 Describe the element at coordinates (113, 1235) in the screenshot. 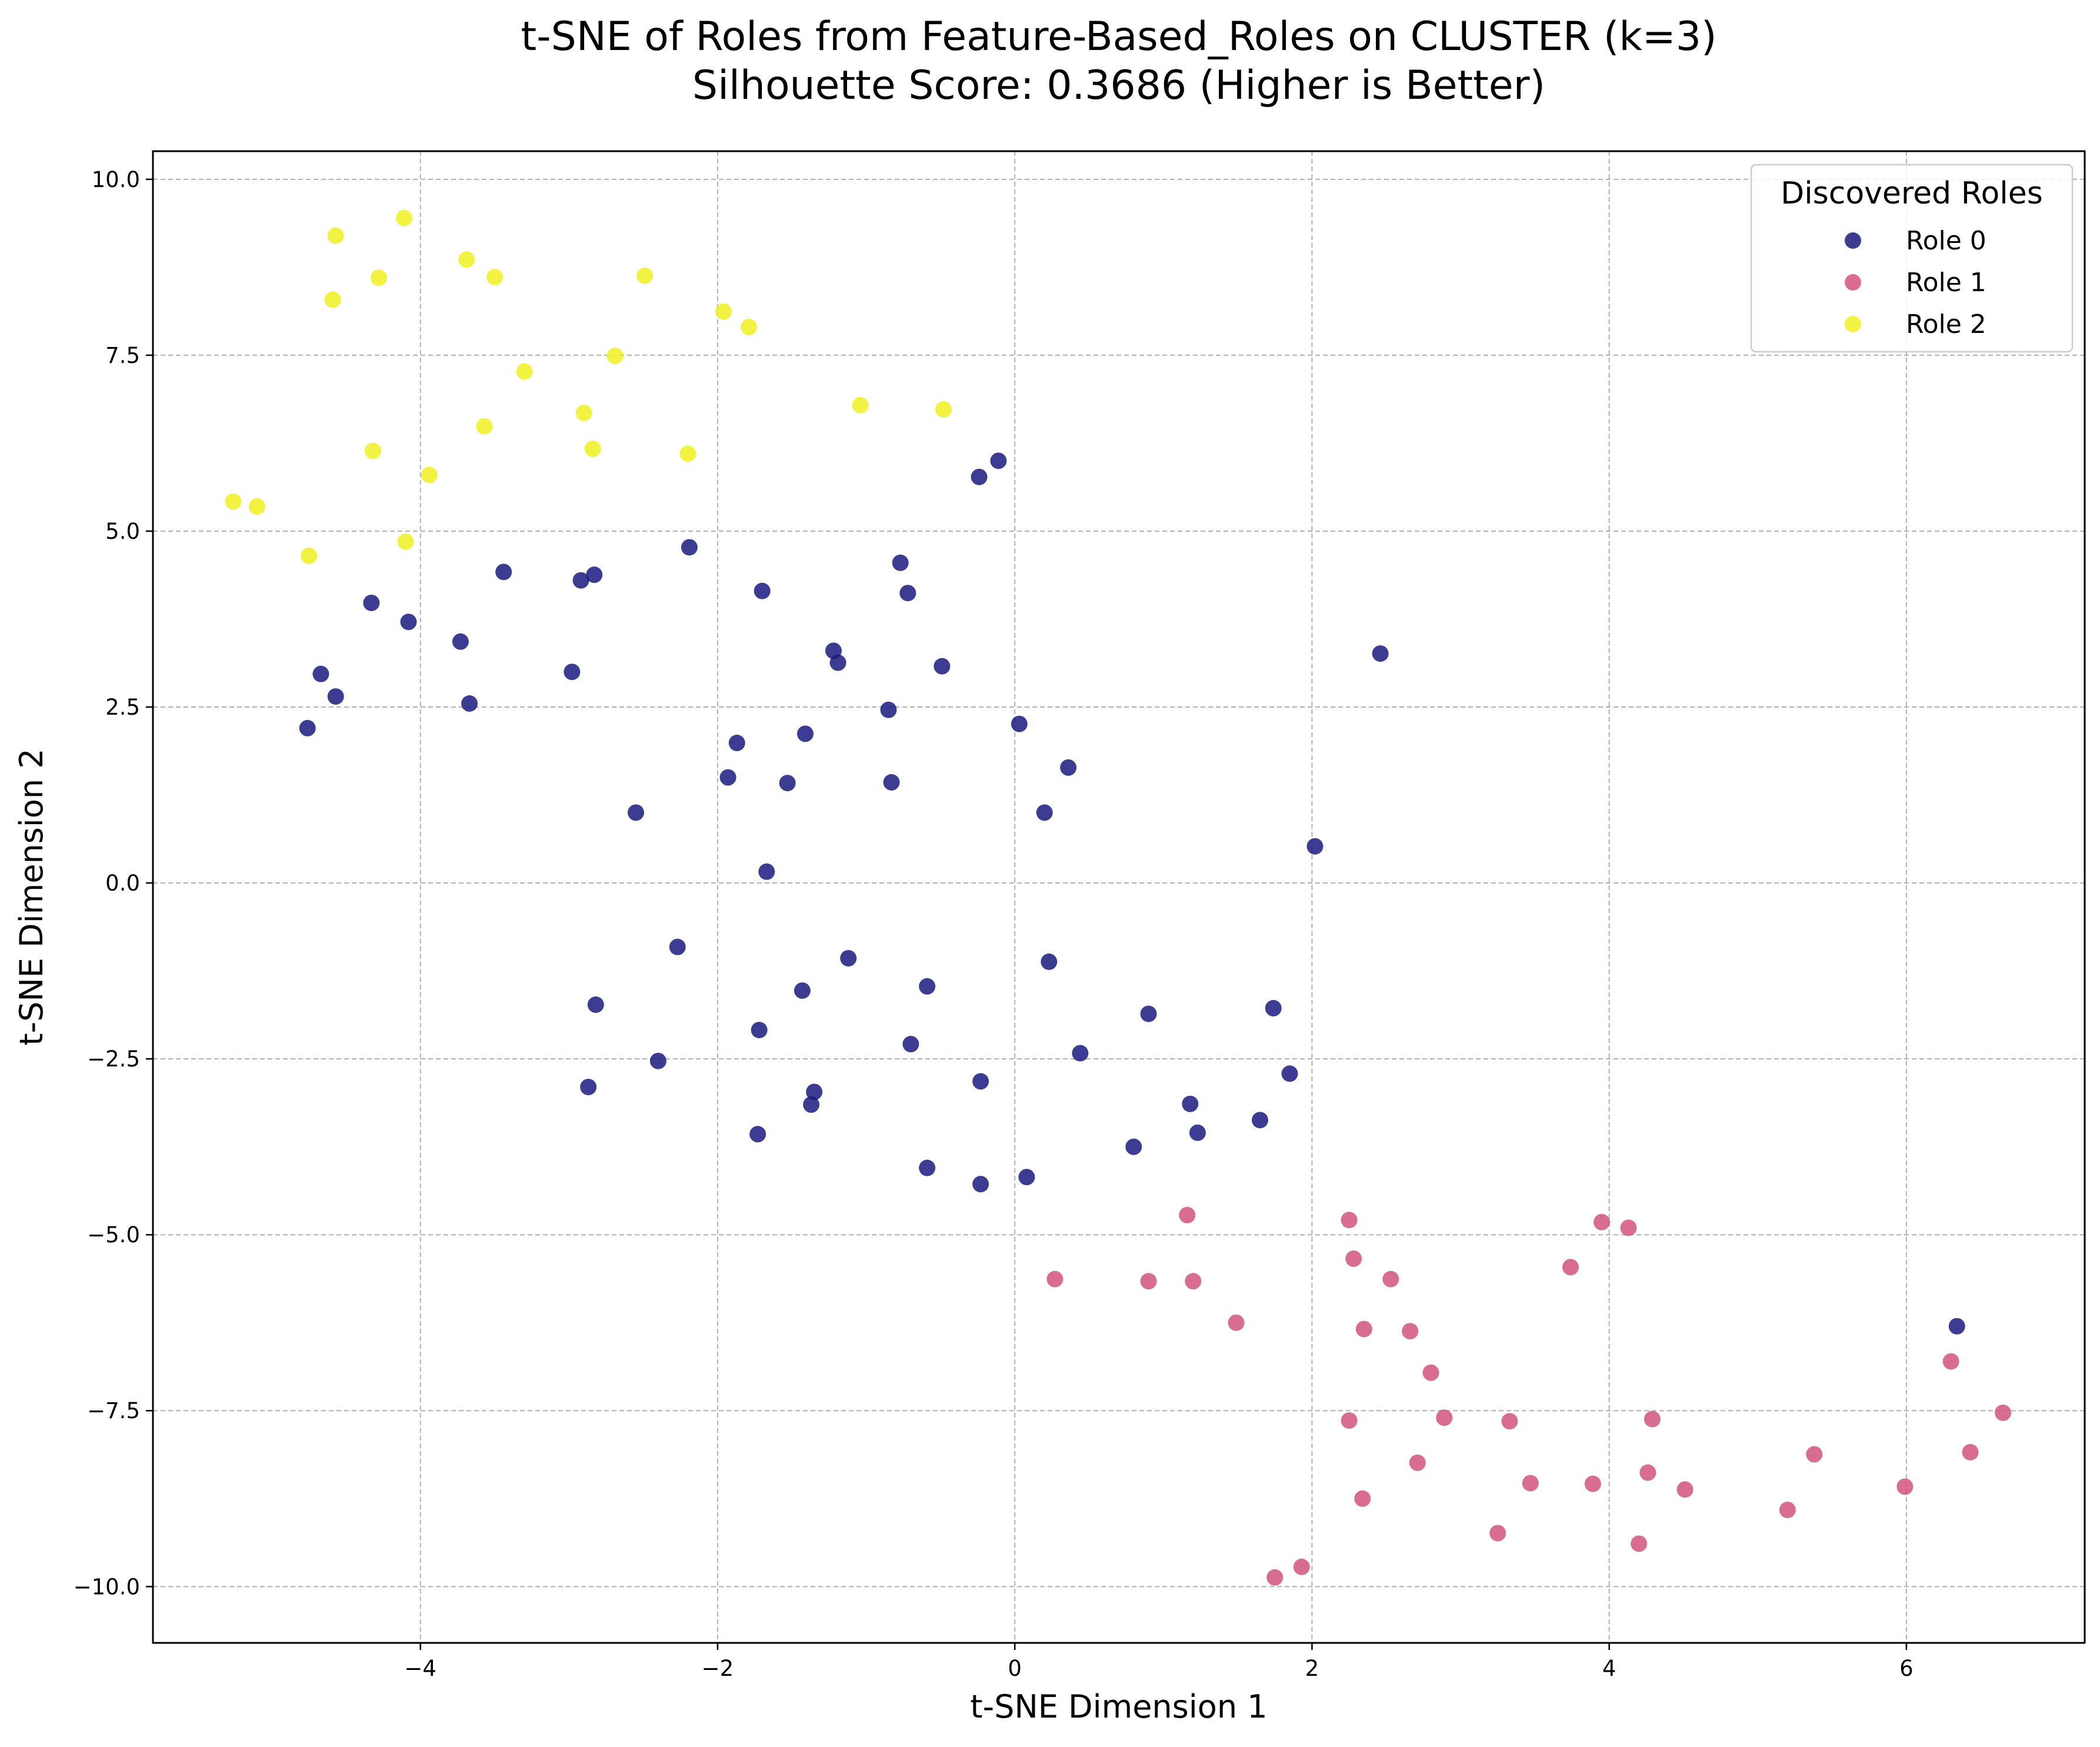

I see `y-tick-label: −5.0` at that location.